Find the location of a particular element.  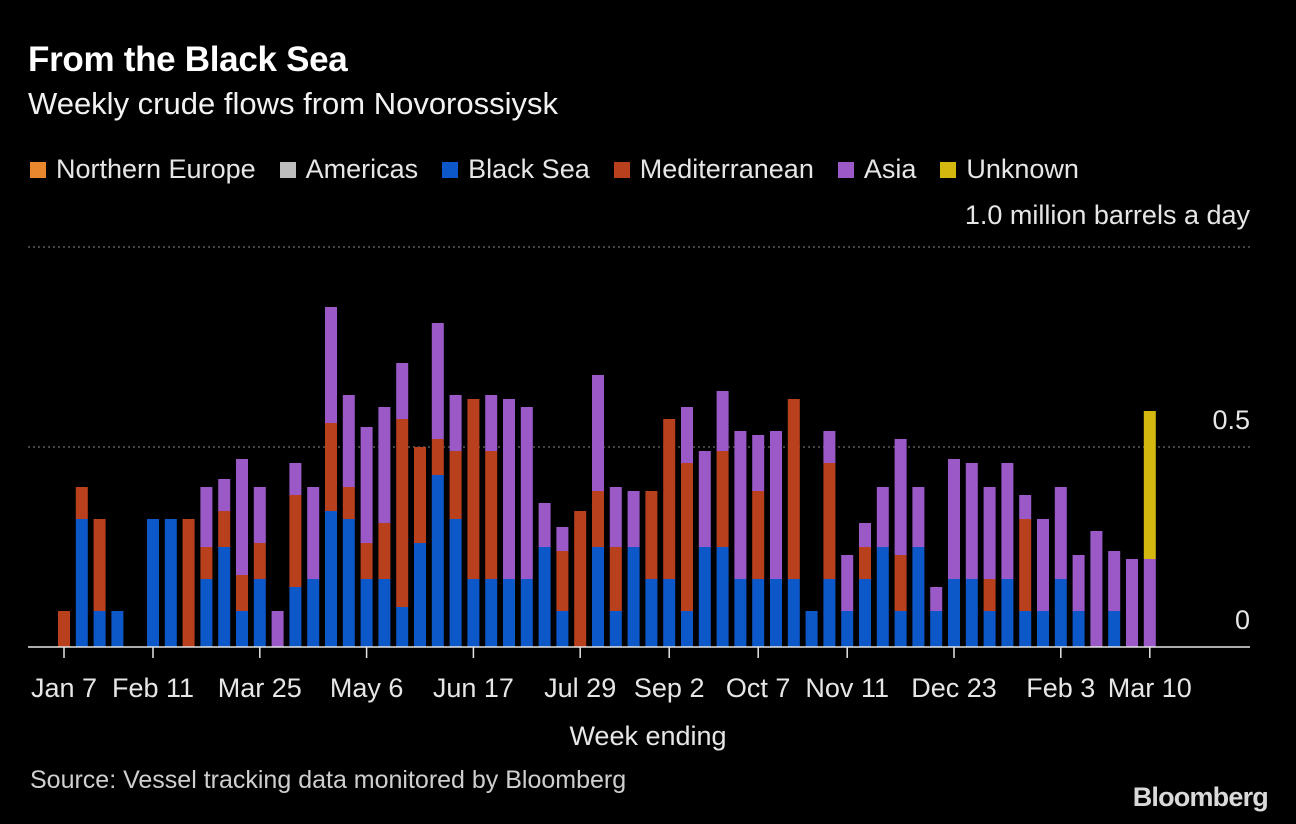

x-axis-title: Week ending is located at coordinates (647, 736).